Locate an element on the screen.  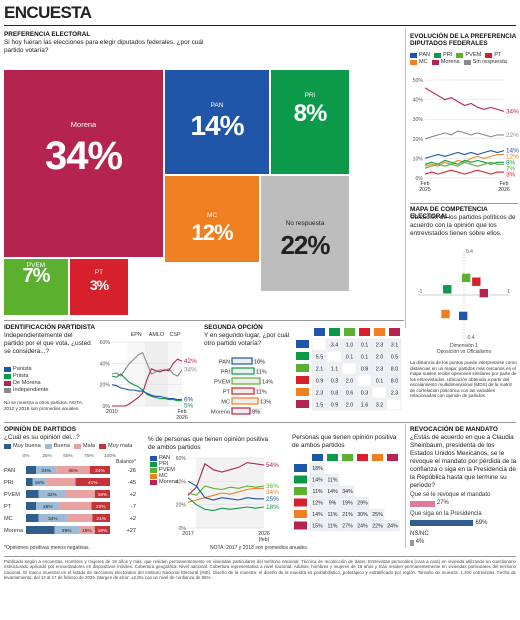
tile-label: MC is located at coordinates (212, 215).